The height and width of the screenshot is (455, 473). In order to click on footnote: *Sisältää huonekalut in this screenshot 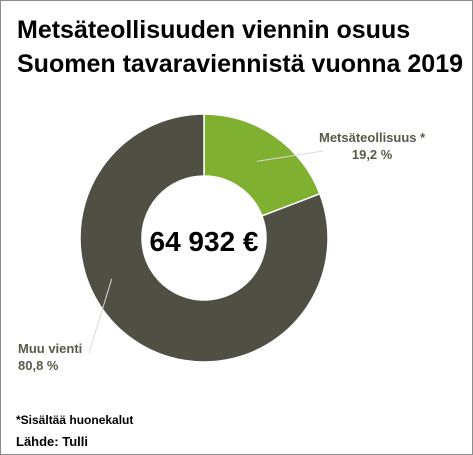, I will do `click(75, 420)`.